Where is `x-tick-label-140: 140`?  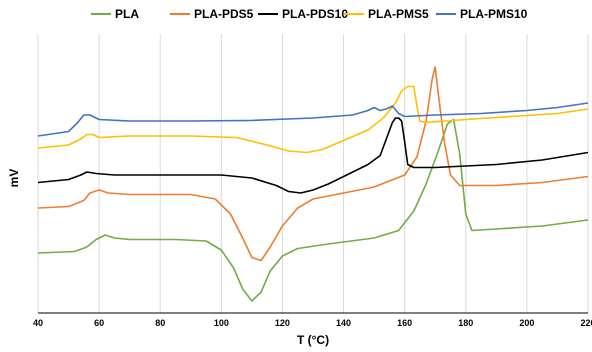
x-tick-label-140: 140 is located at coordinates (343, 323).